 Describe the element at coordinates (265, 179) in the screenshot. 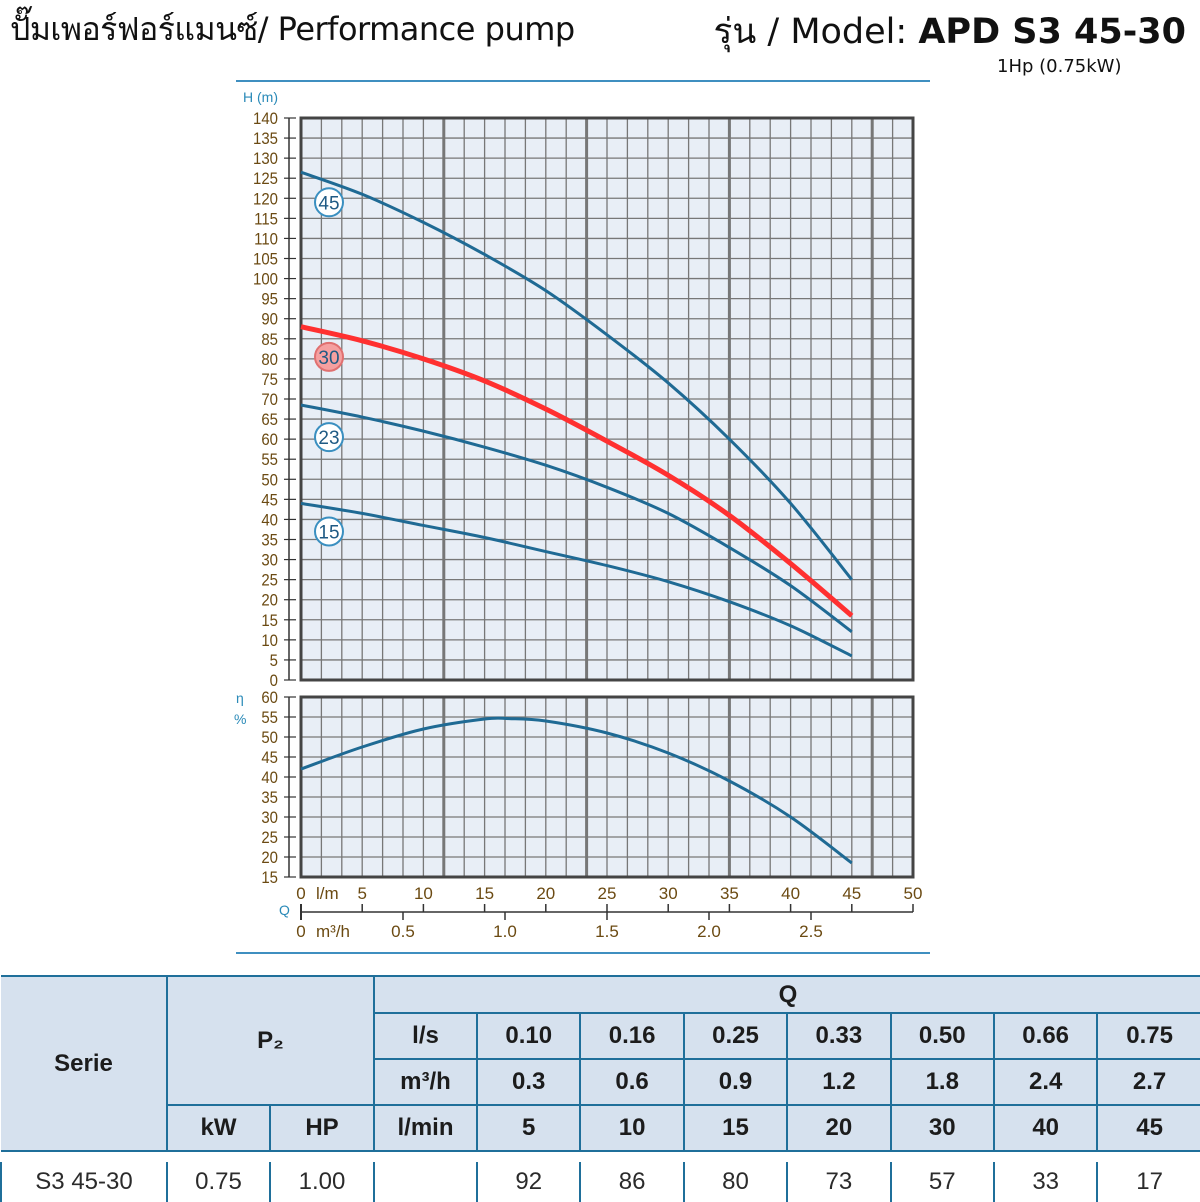

I see `y-tick-label: 125` at that location.